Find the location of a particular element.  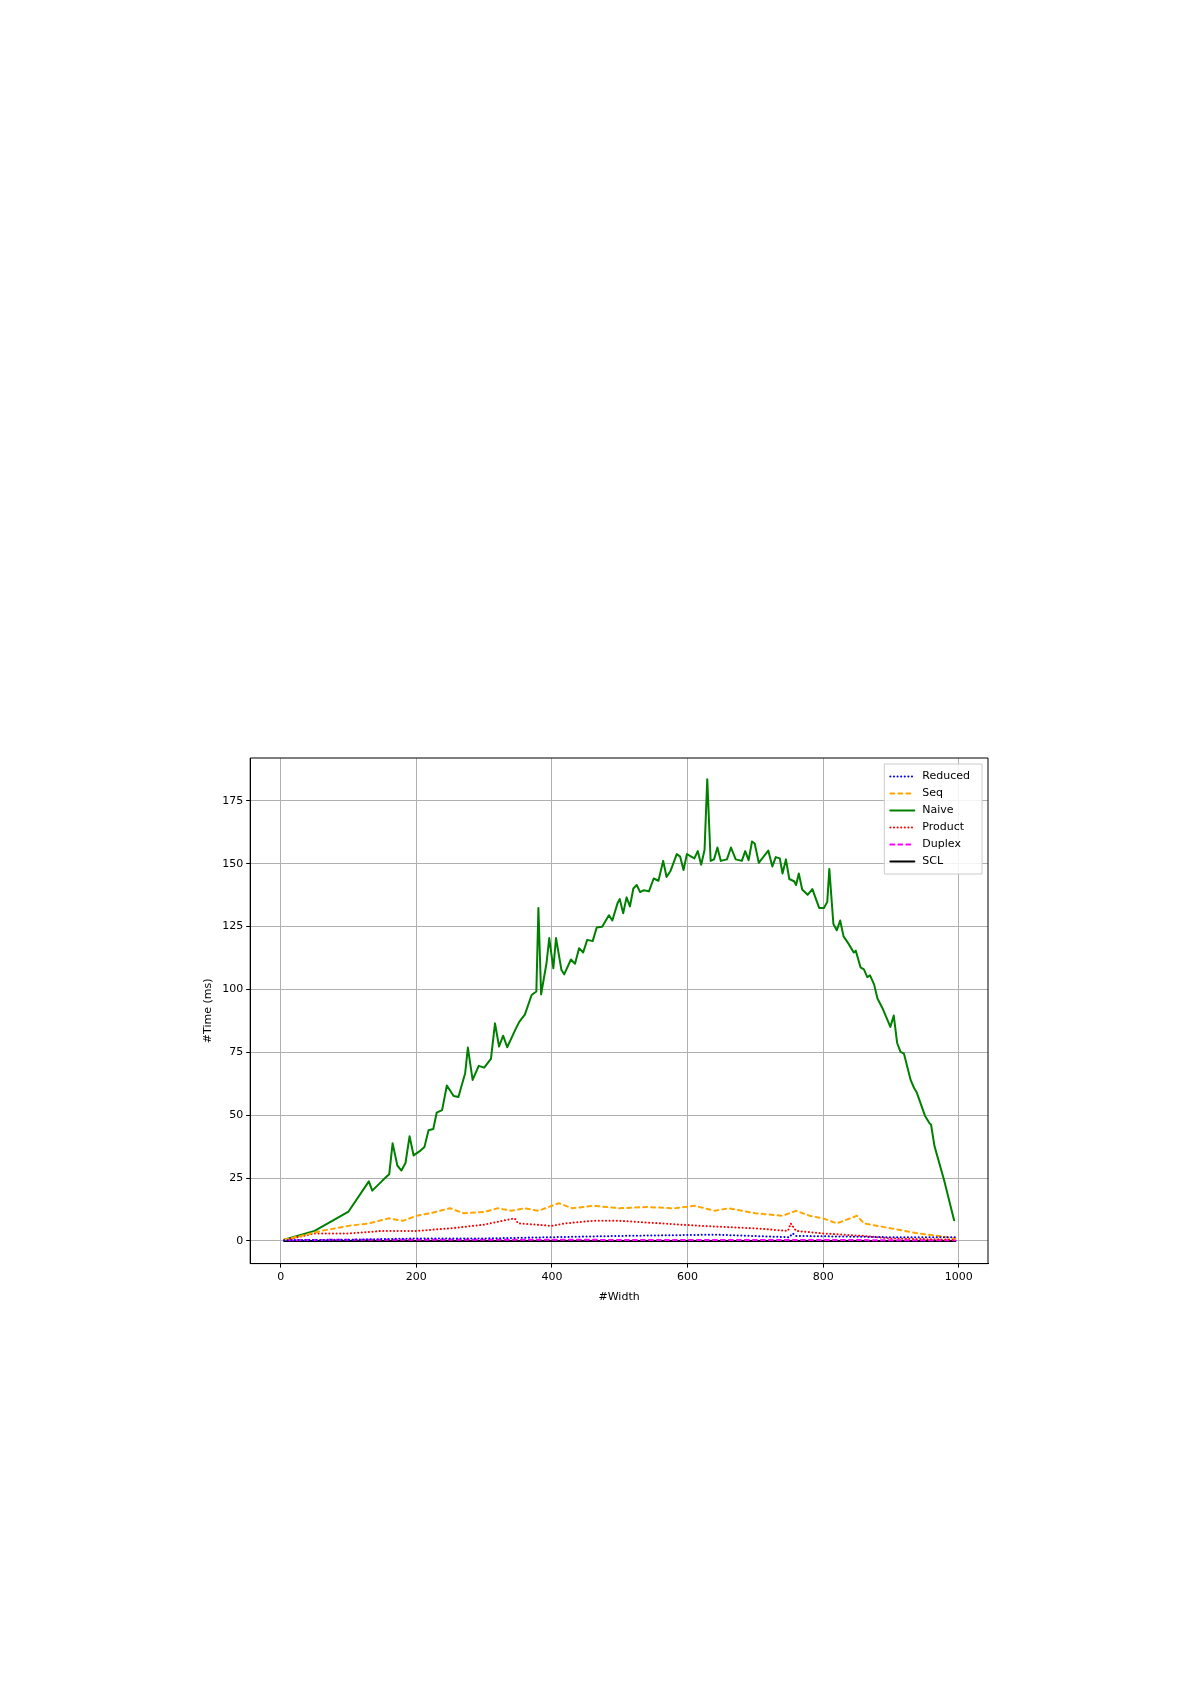

y-tick-label: 125 is located at coordinates (233, 926).